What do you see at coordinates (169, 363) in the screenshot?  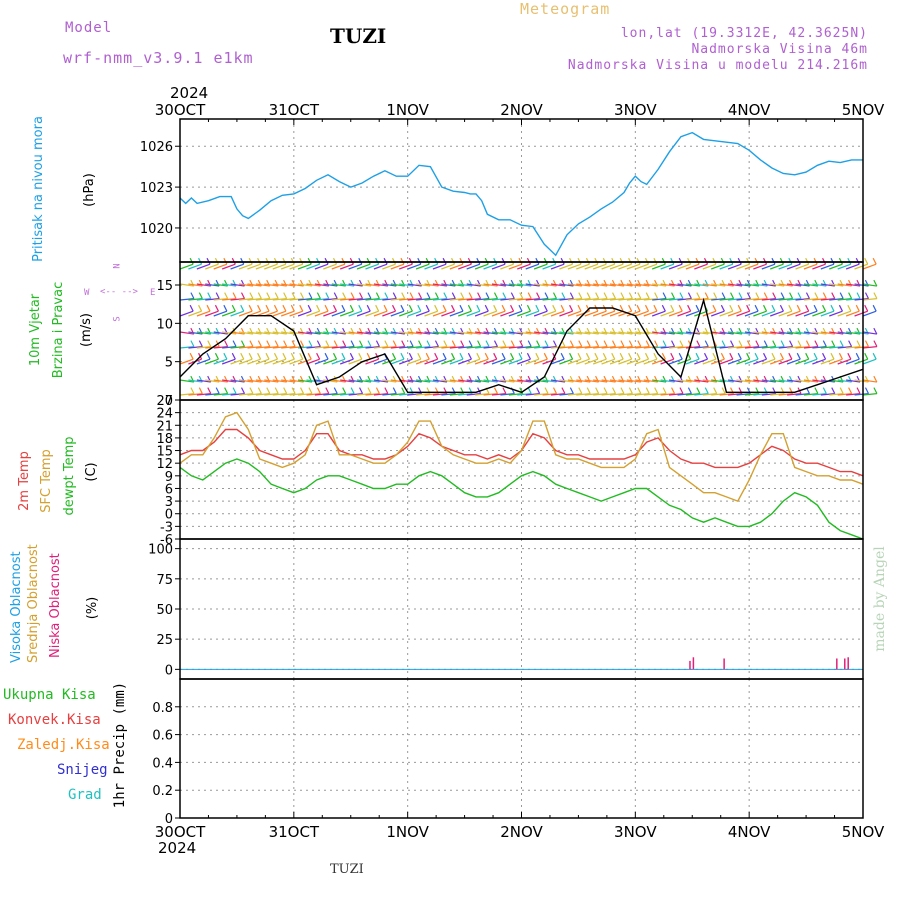 I see `y-tick-label: 5` at bounding box center [169, 363].